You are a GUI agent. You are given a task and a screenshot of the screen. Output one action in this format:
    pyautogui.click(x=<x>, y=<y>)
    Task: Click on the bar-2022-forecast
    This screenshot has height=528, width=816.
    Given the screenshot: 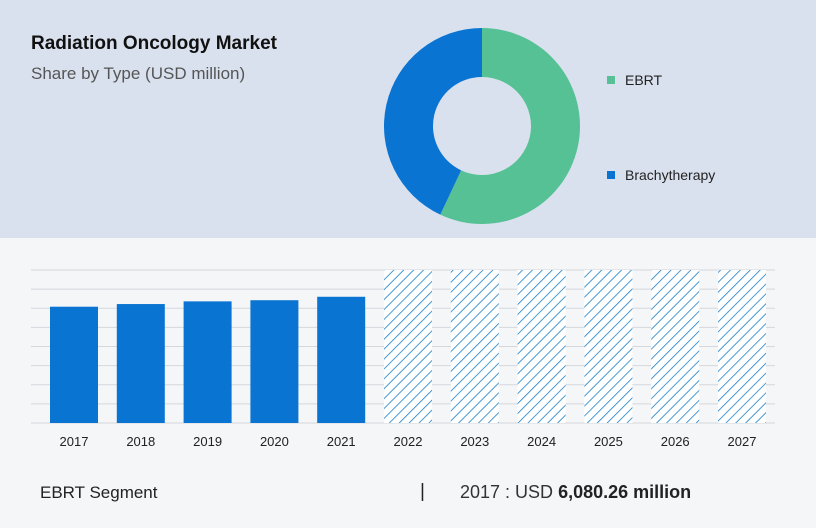 What is the action you would take?
    pyautogui.click(x=408, y=346)
    